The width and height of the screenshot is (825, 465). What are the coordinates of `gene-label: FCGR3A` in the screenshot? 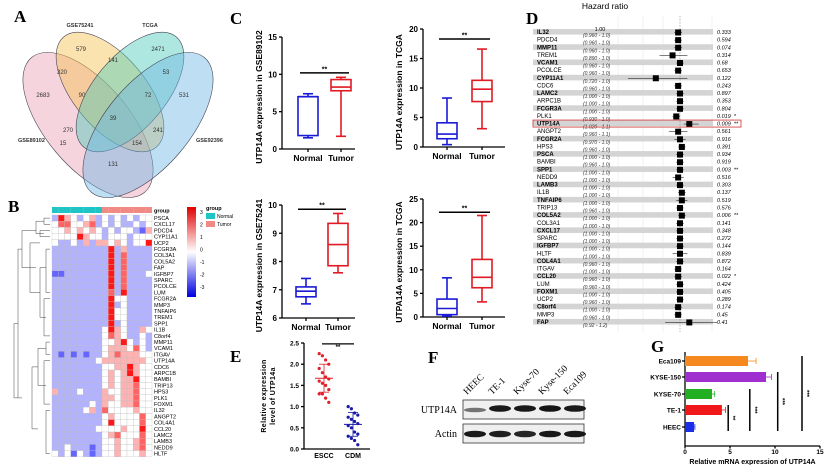 It's located at (549, 109).